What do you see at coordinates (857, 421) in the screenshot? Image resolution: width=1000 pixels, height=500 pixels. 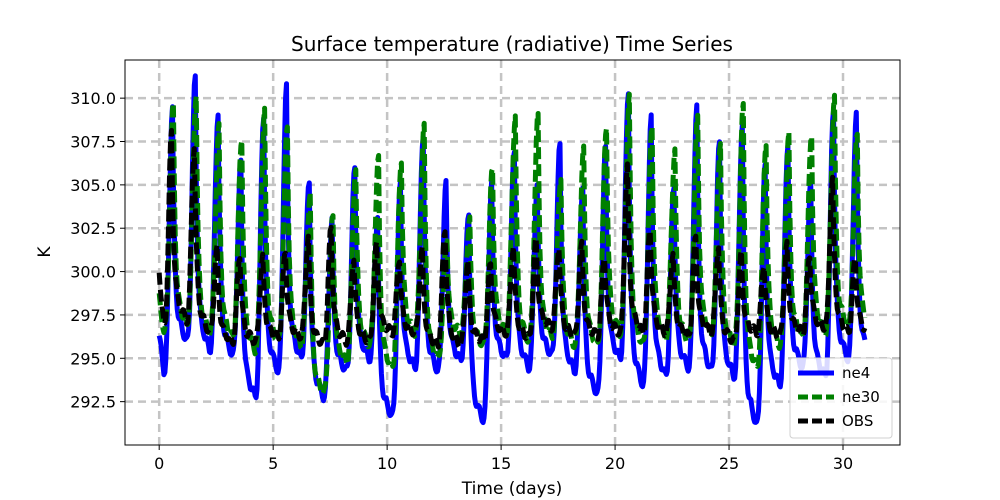 I see `legend-label-obs: OBS` at bounding box center [857, 421].